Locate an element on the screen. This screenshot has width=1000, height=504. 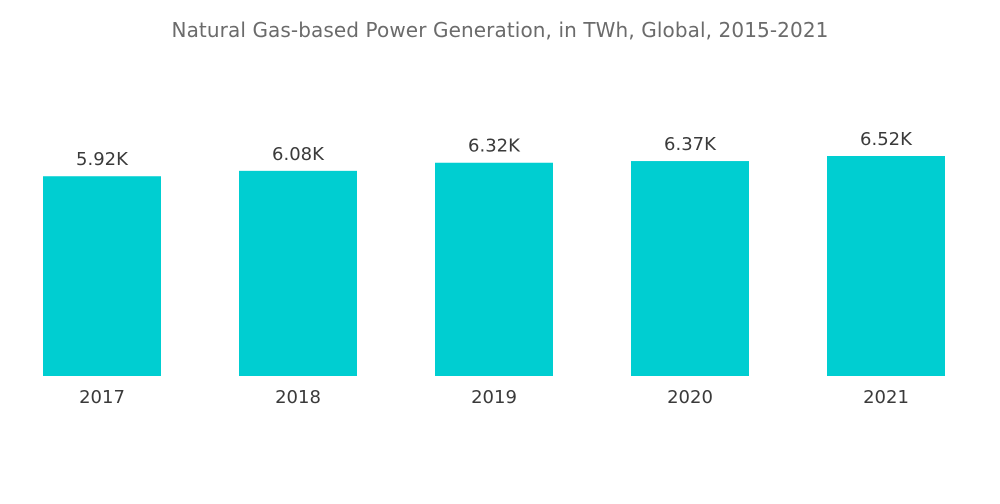
data-label-2017: 5.92K is located at coordinates (102, 159).